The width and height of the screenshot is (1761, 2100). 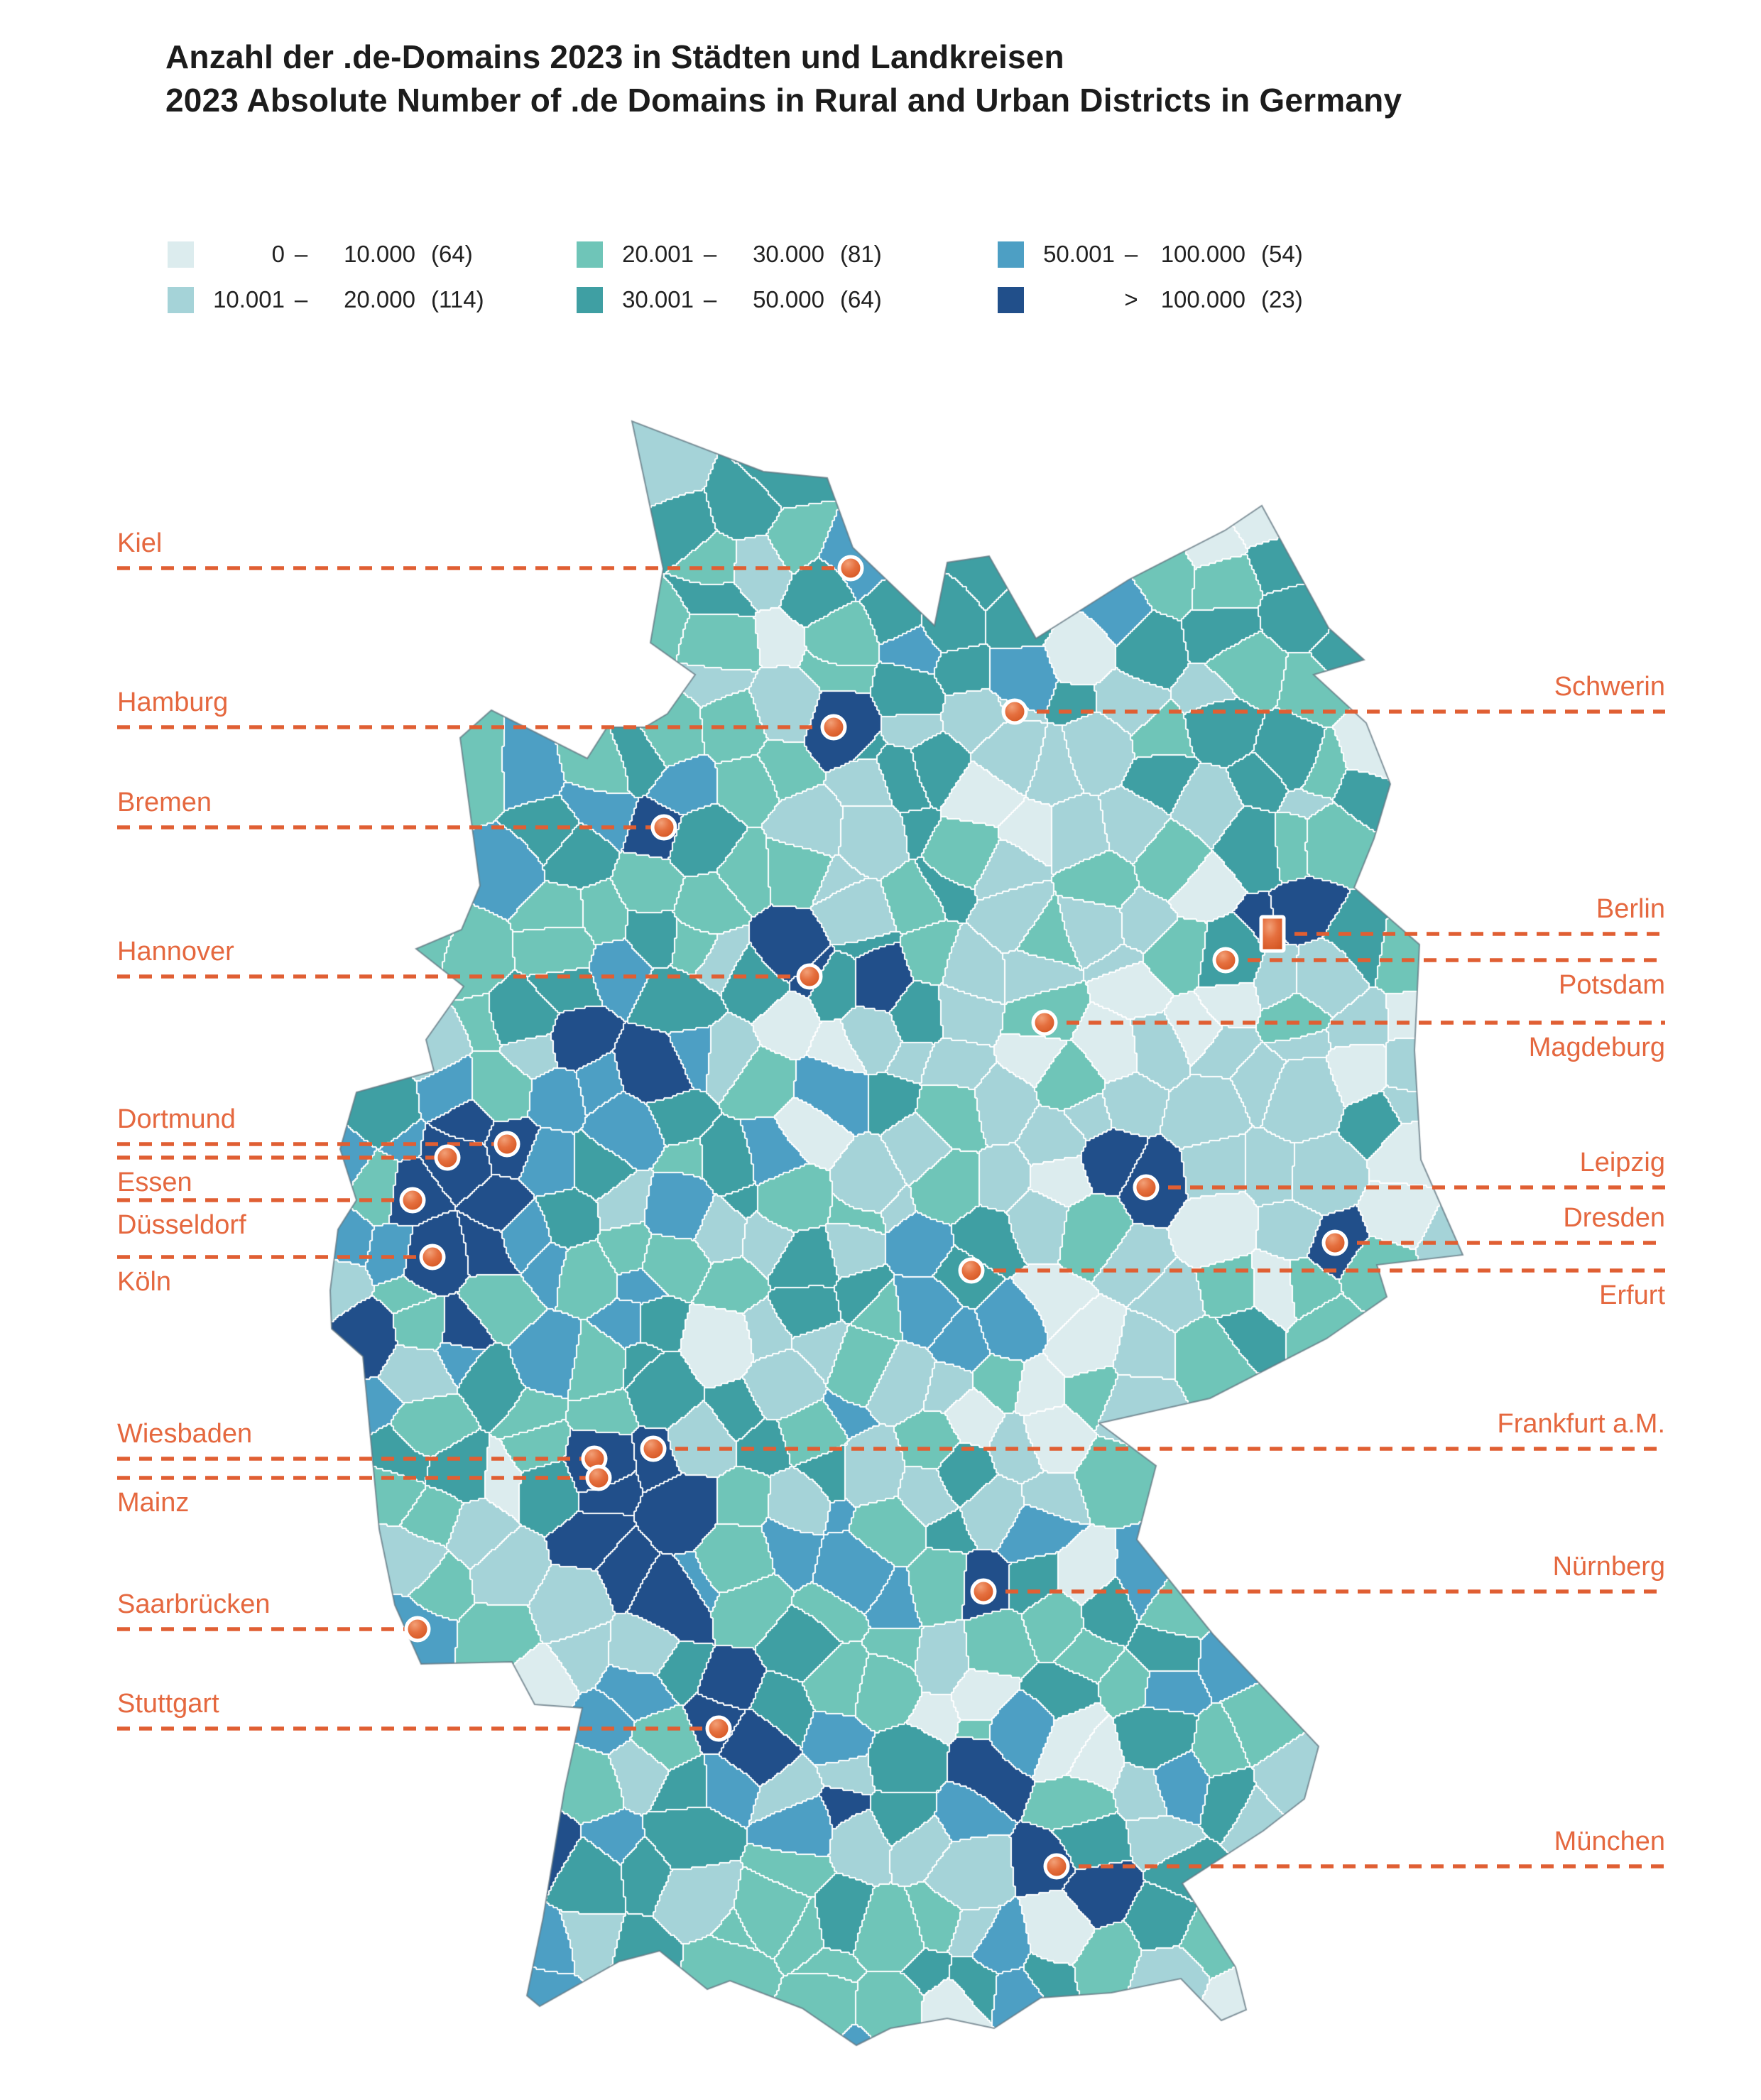 What do you see at coordinates (176, 1119) in the screenshot?
I see `city-label: Dortmund` at bounding box center [176, 1119].